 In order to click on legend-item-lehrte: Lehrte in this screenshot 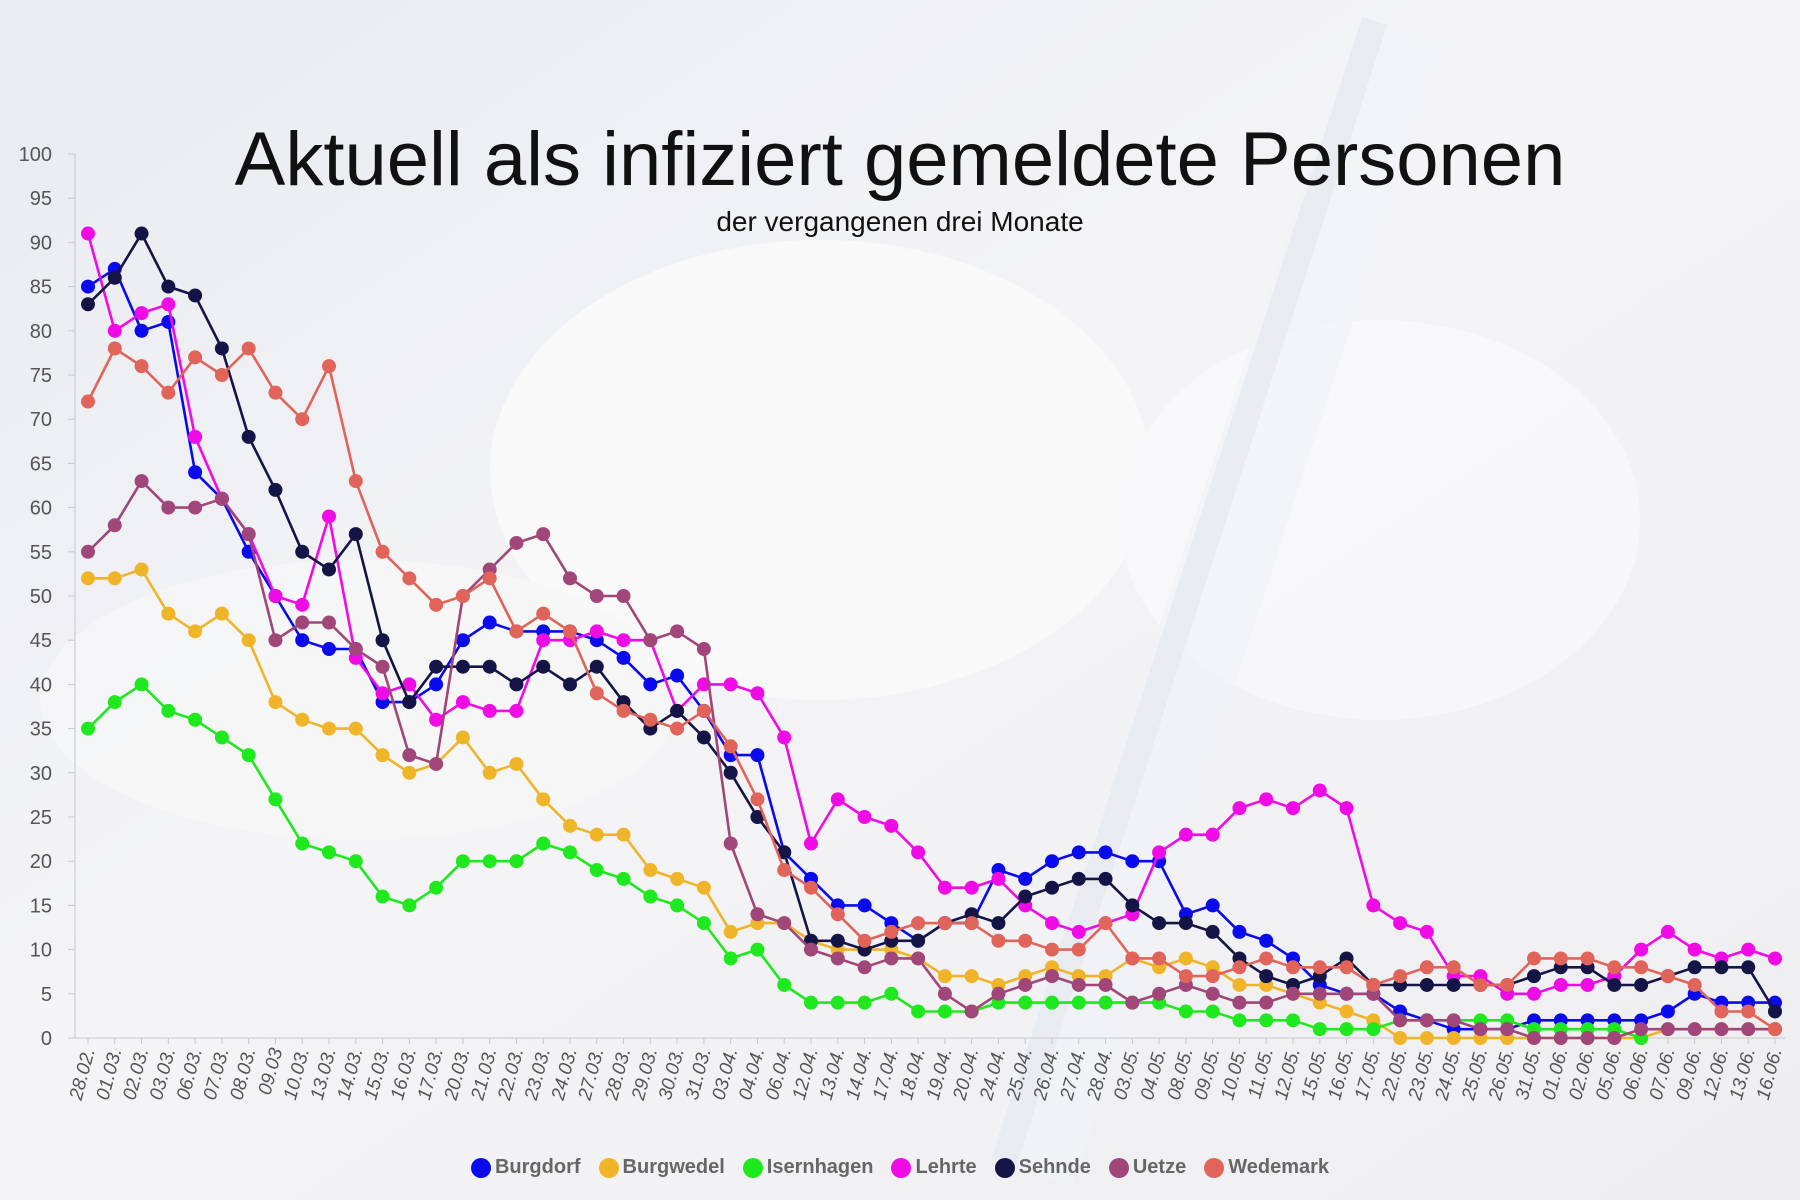, I will do `click(934, 1167)`.